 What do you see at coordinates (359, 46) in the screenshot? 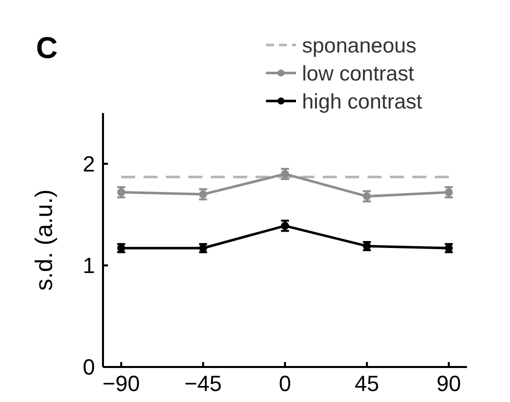
I see `legend-label: sponaneous` at bounding box center [359, 46].